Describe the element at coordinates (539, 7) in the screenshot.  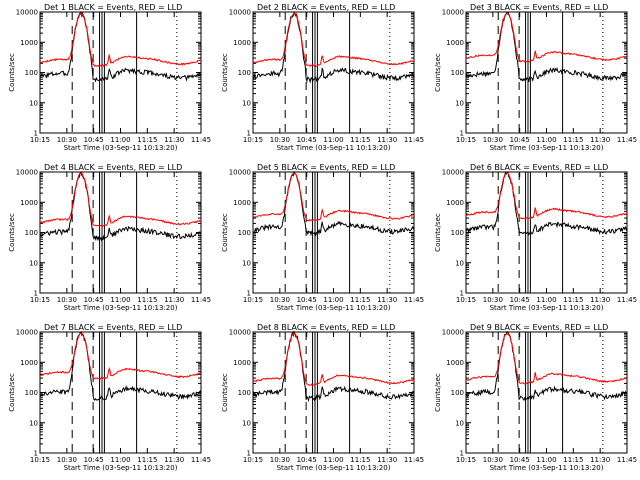
I see `chart-title: Det 3 BLACK = Events, RED = LLD` at that location.